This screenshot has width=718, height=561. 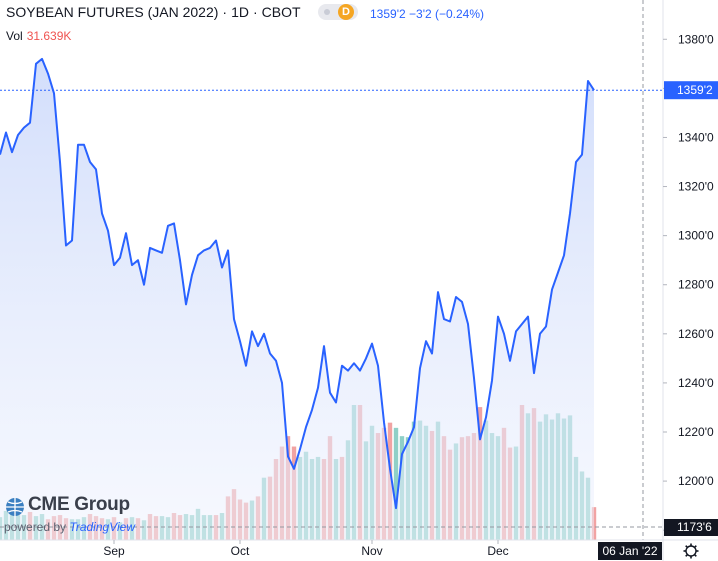 What do you see at coordinates (15, 507) in the screenshot?
I see `cme-globe-icon` at bounding box center [15, 507].